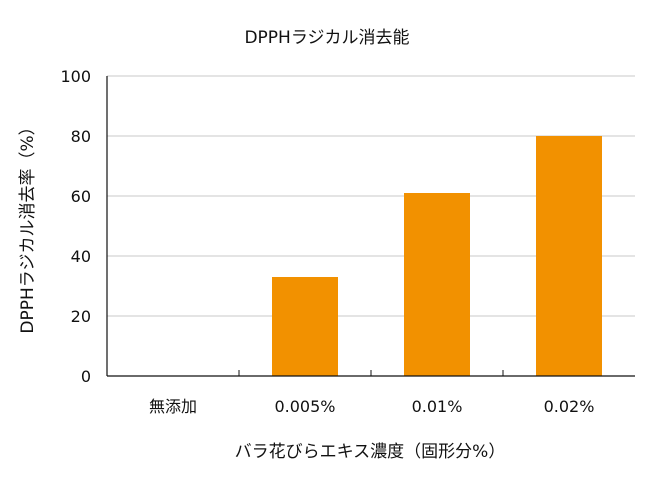  Describe the element at coordinates (569, 406) in the screenshot. I see `x-tick-label: 0.02%` at that location.